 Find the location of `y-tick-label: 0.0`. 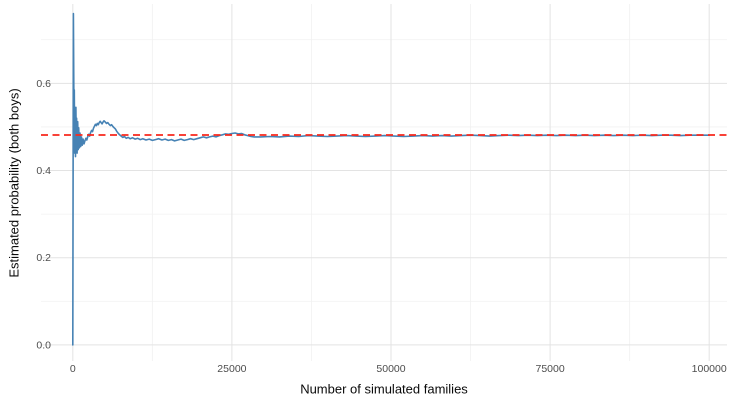

y-tick-label: 0.0 is located at coordinates (43, 345).